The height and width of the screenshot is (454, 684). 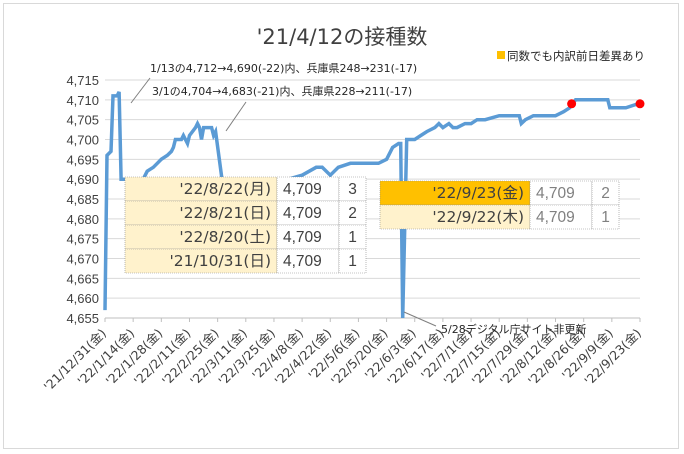 What do you see at coordinates (82, 179) in the screenshot?
I see `y-tick-label: 4,690` at bounding box center [82, 179].